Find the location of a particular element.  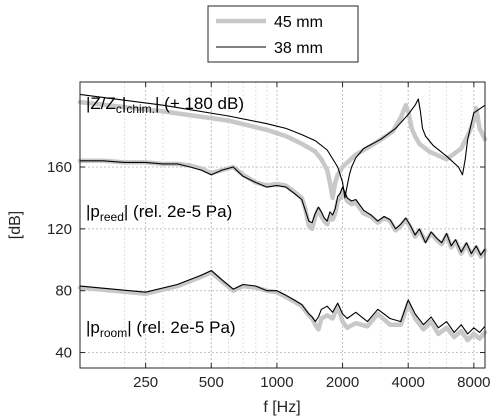

x-tick-label: 4000 is located at coordinates (408, 382).